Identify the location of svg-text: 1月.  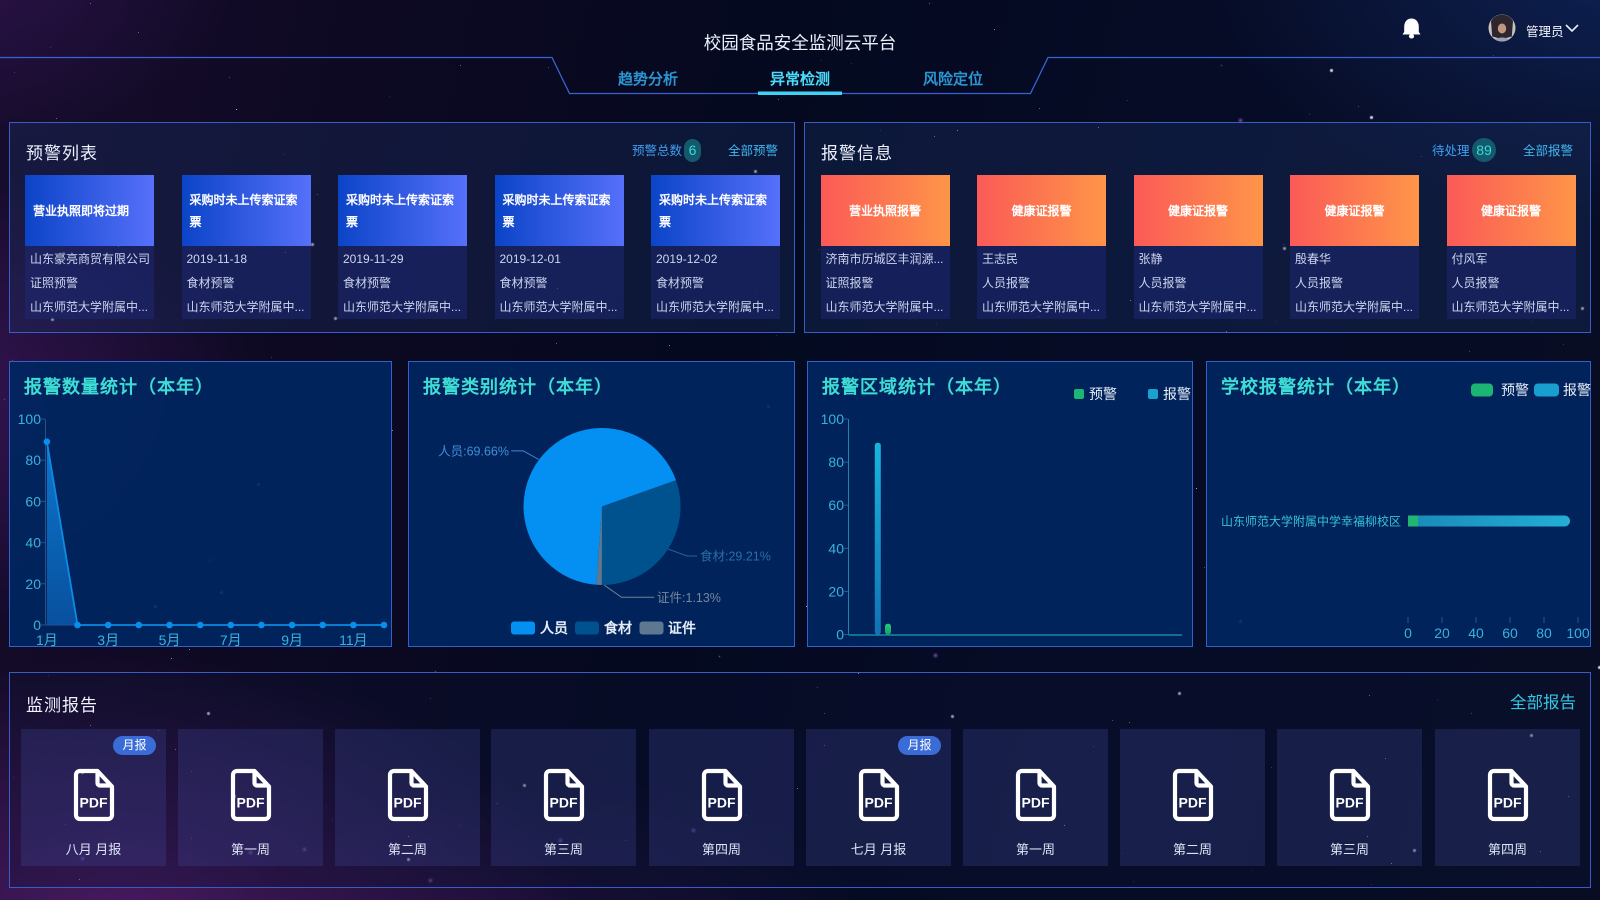
(47, 640).